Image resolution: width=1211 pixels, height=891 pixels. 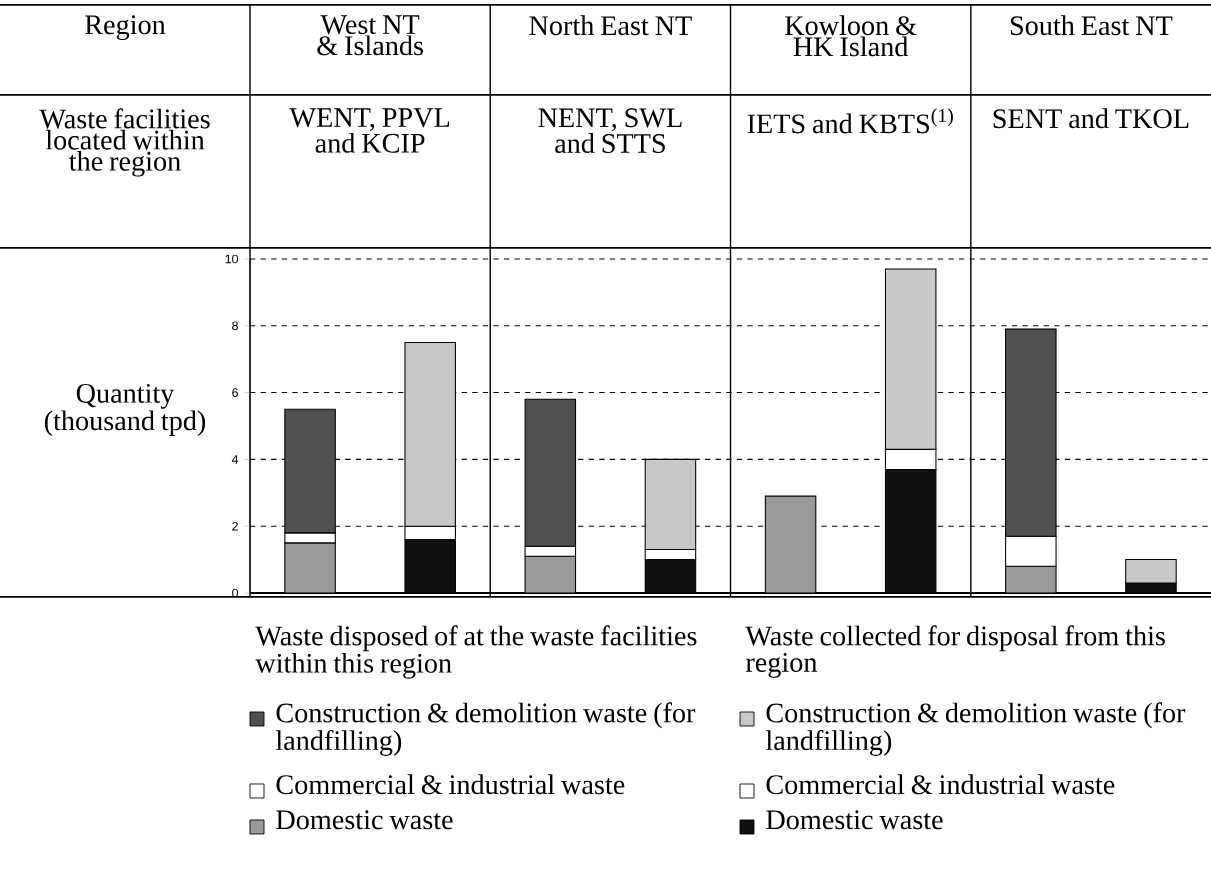 What do you see at coordinates (610, 130) in the screenshot?
I see `text: NENT, SWL and STTS` at bounding box center [610, 130].